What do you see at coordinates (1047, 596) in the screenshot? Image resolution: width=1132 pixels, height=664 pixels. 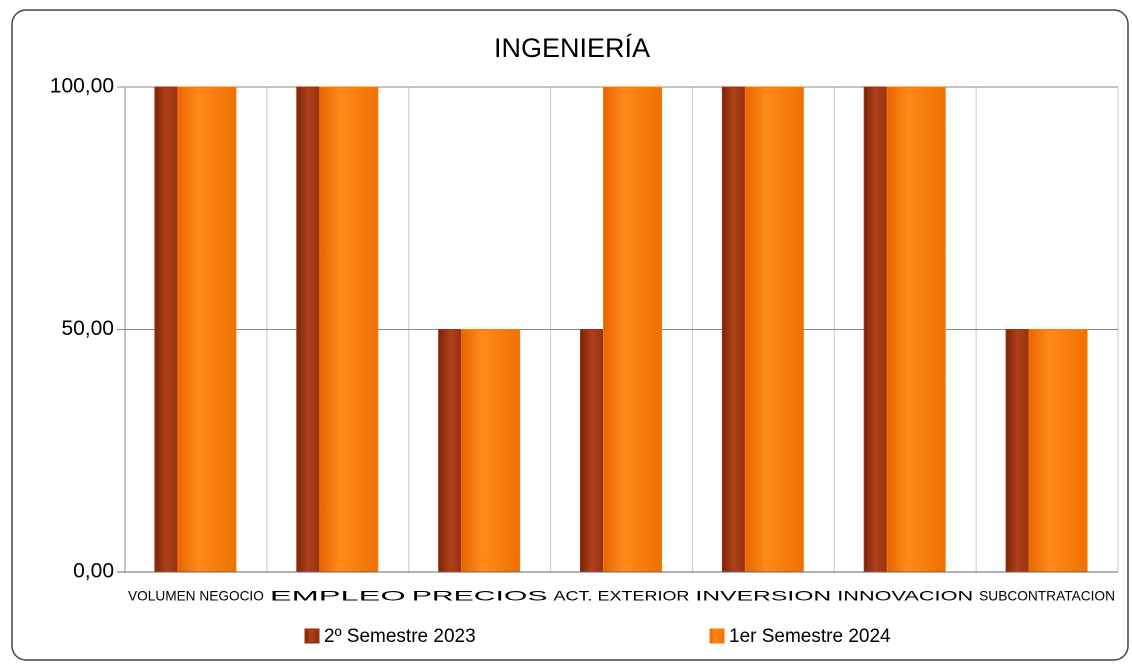 I see `x-tick-label: SUBCONTRATACION` at bounding box center [1047, 596].